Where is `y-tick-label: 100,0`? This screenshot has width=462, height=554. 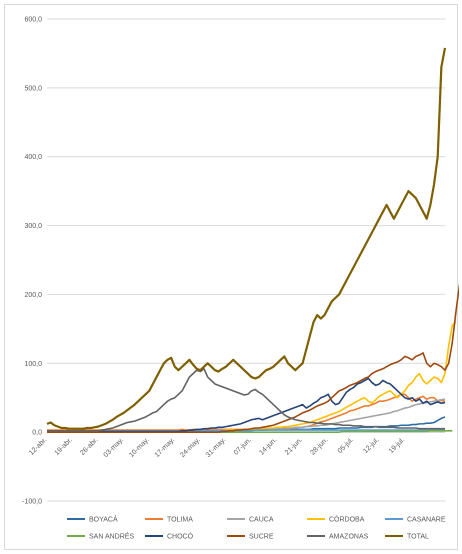 y-tick-label: 100,0 is located at coordinates (33, 364).